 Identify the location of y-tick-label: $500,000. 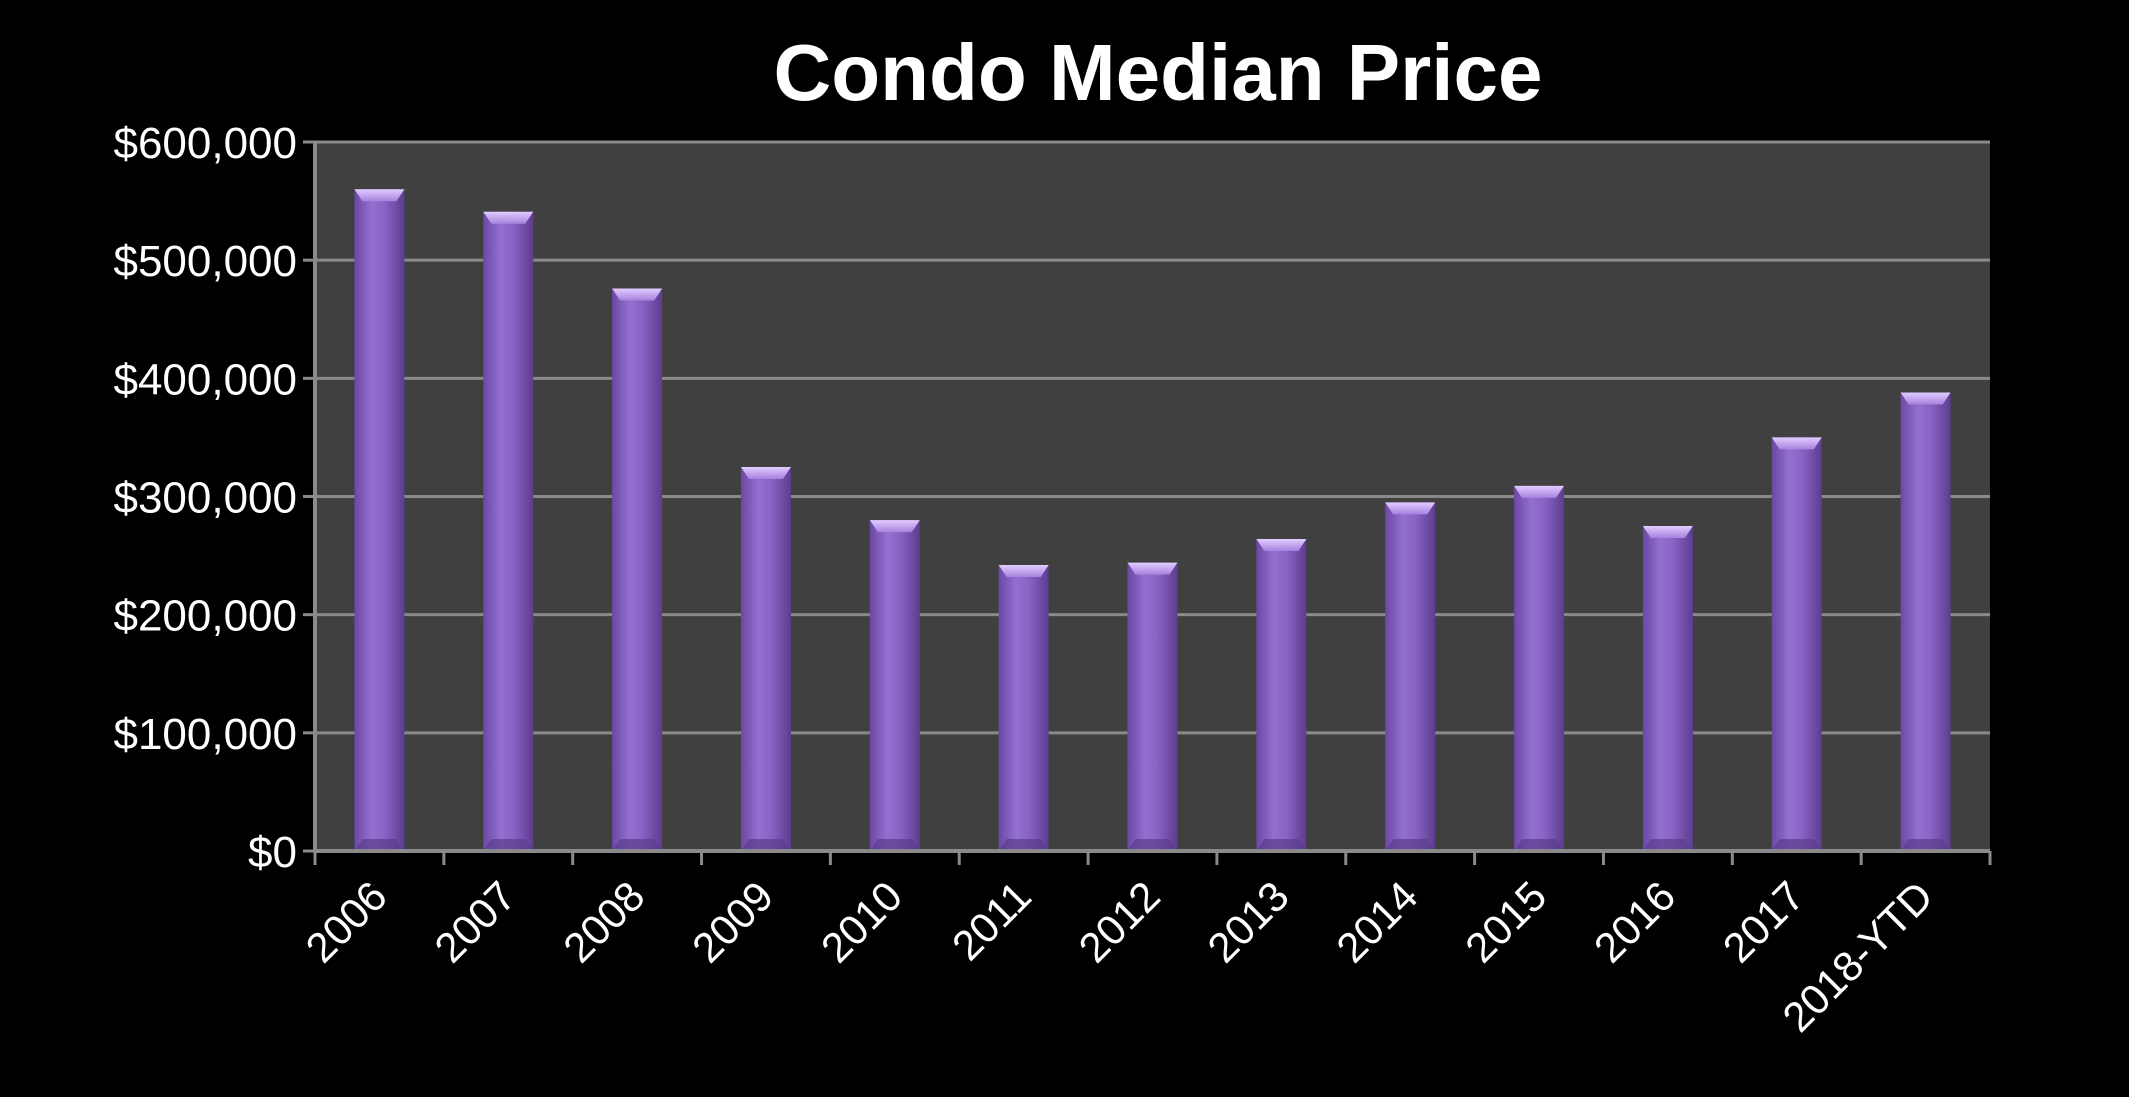
(205, 261).